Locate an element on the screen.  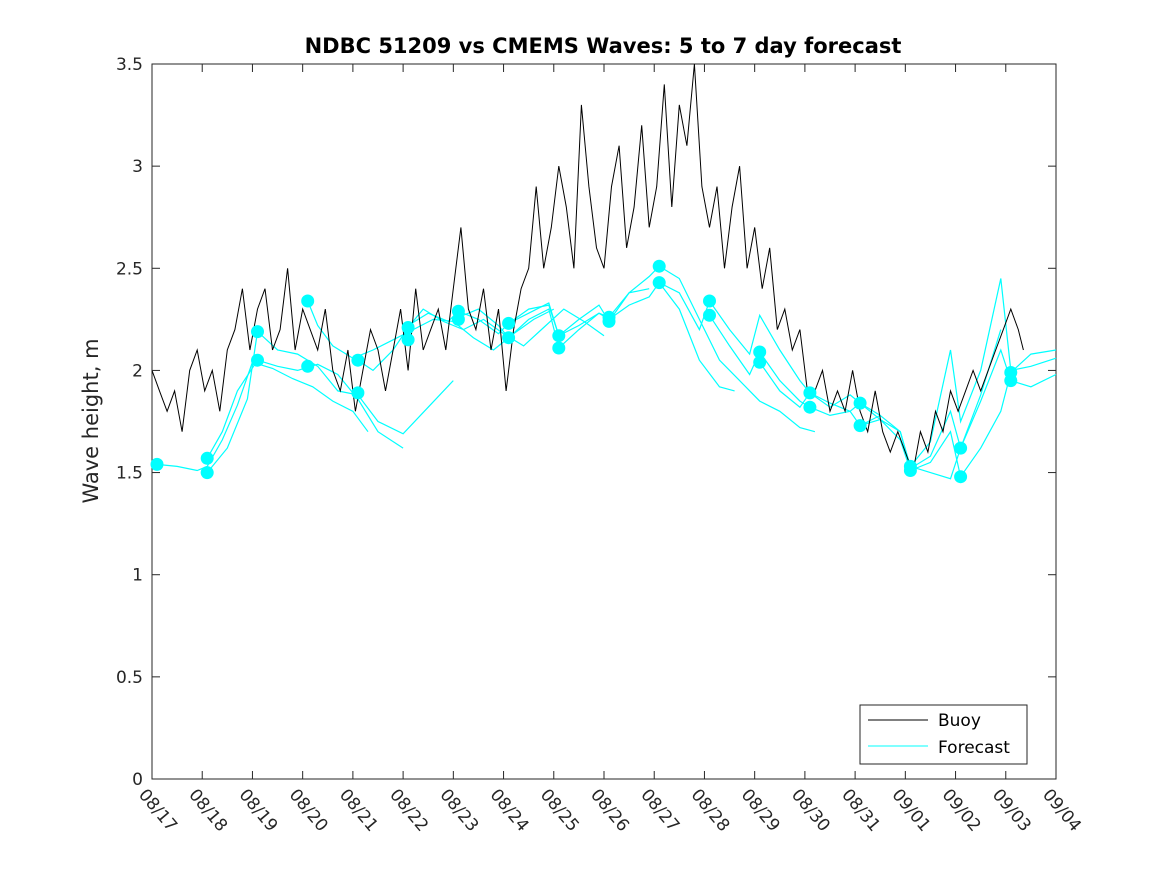
legend-box is located at coordinates (943, 734).